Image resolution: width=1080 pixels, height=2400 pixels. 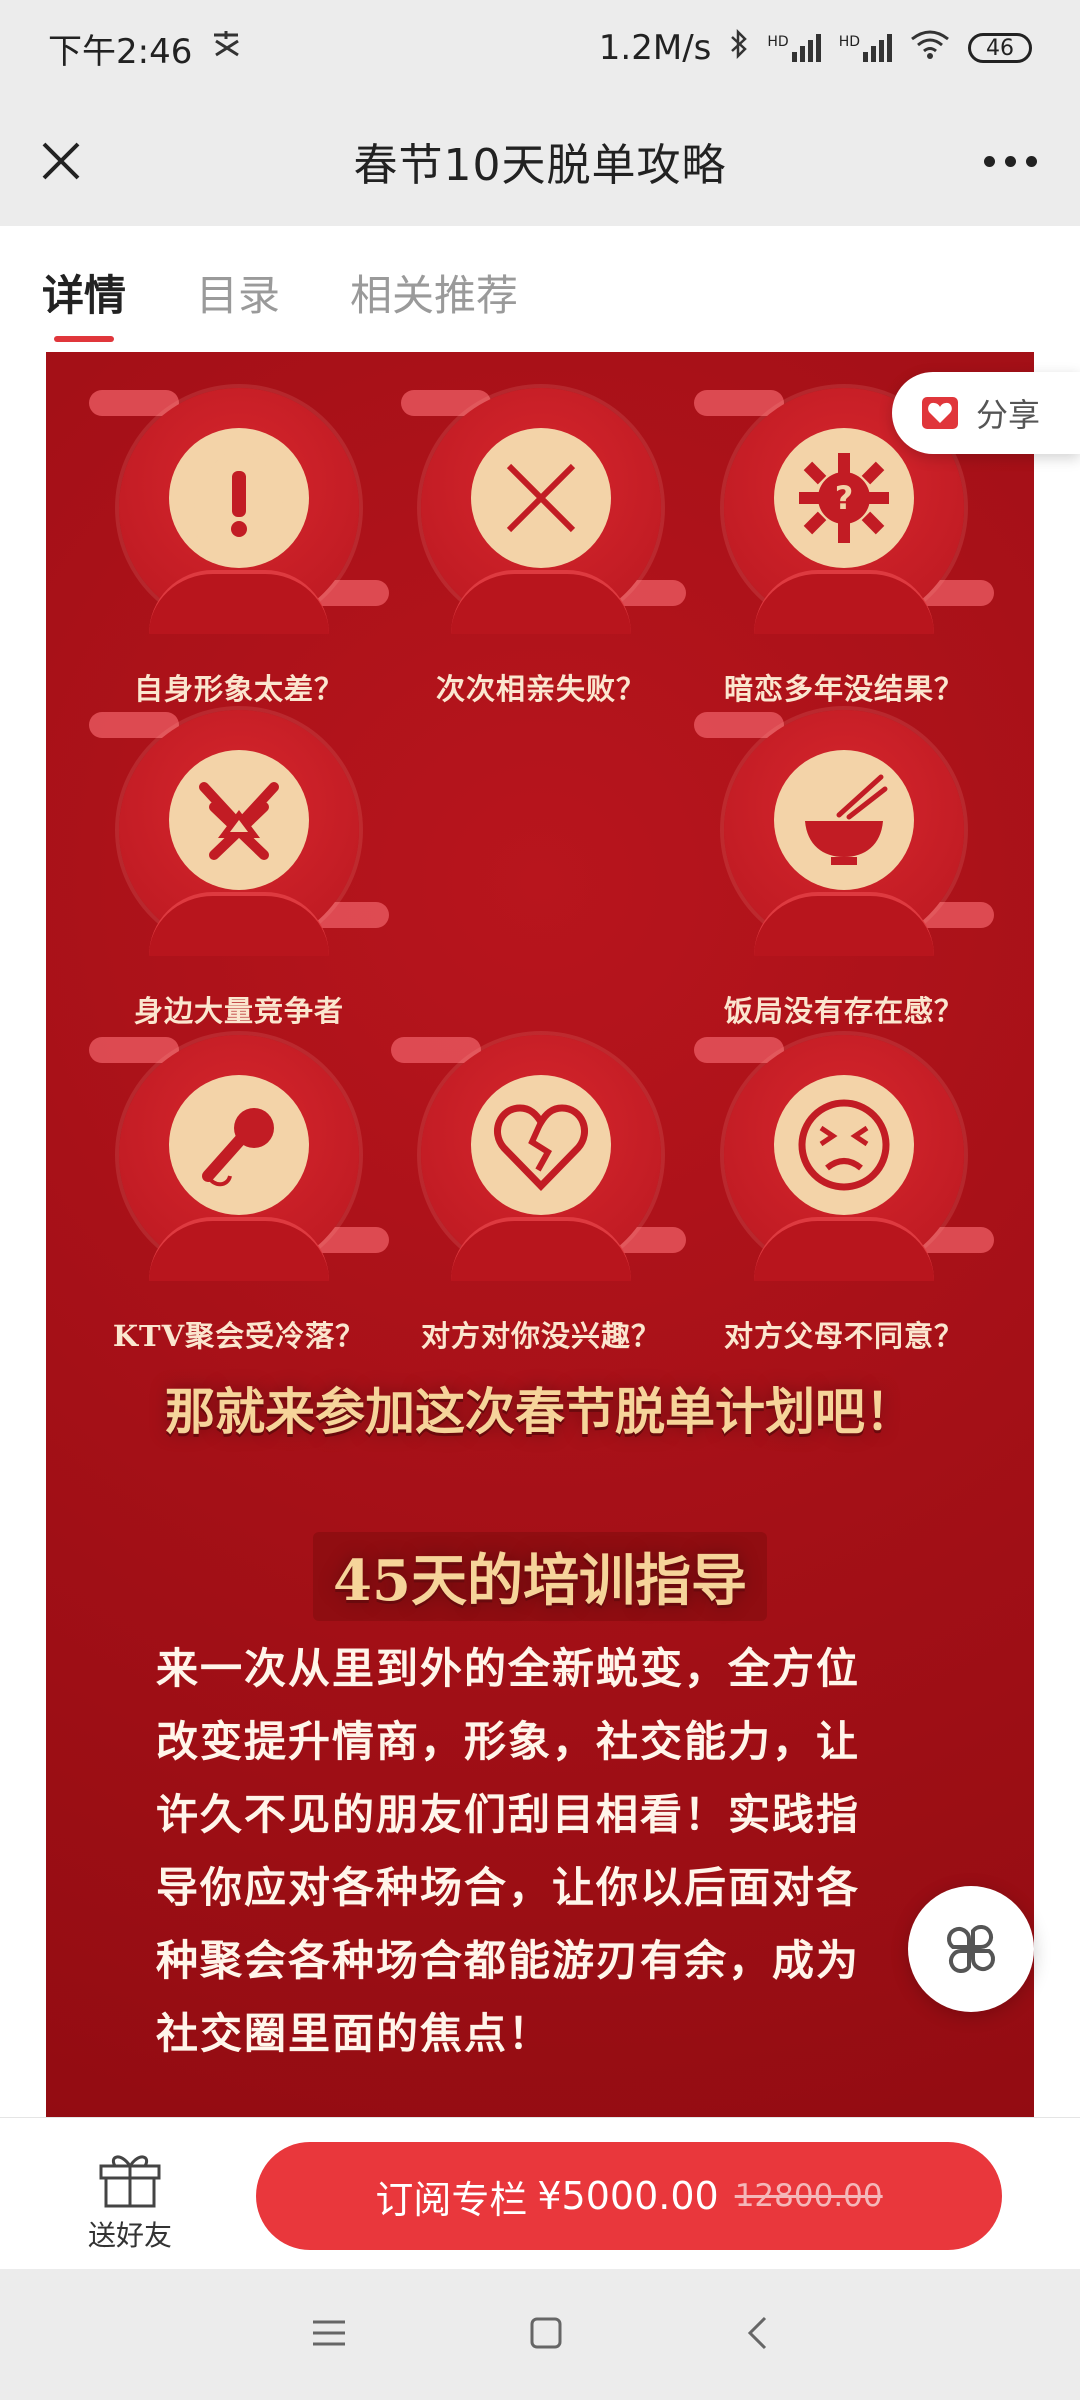 What do you see at coordinates (329, 2332) in the screenshot?
I see `menu-icon` at bounding box center [329, 2332].